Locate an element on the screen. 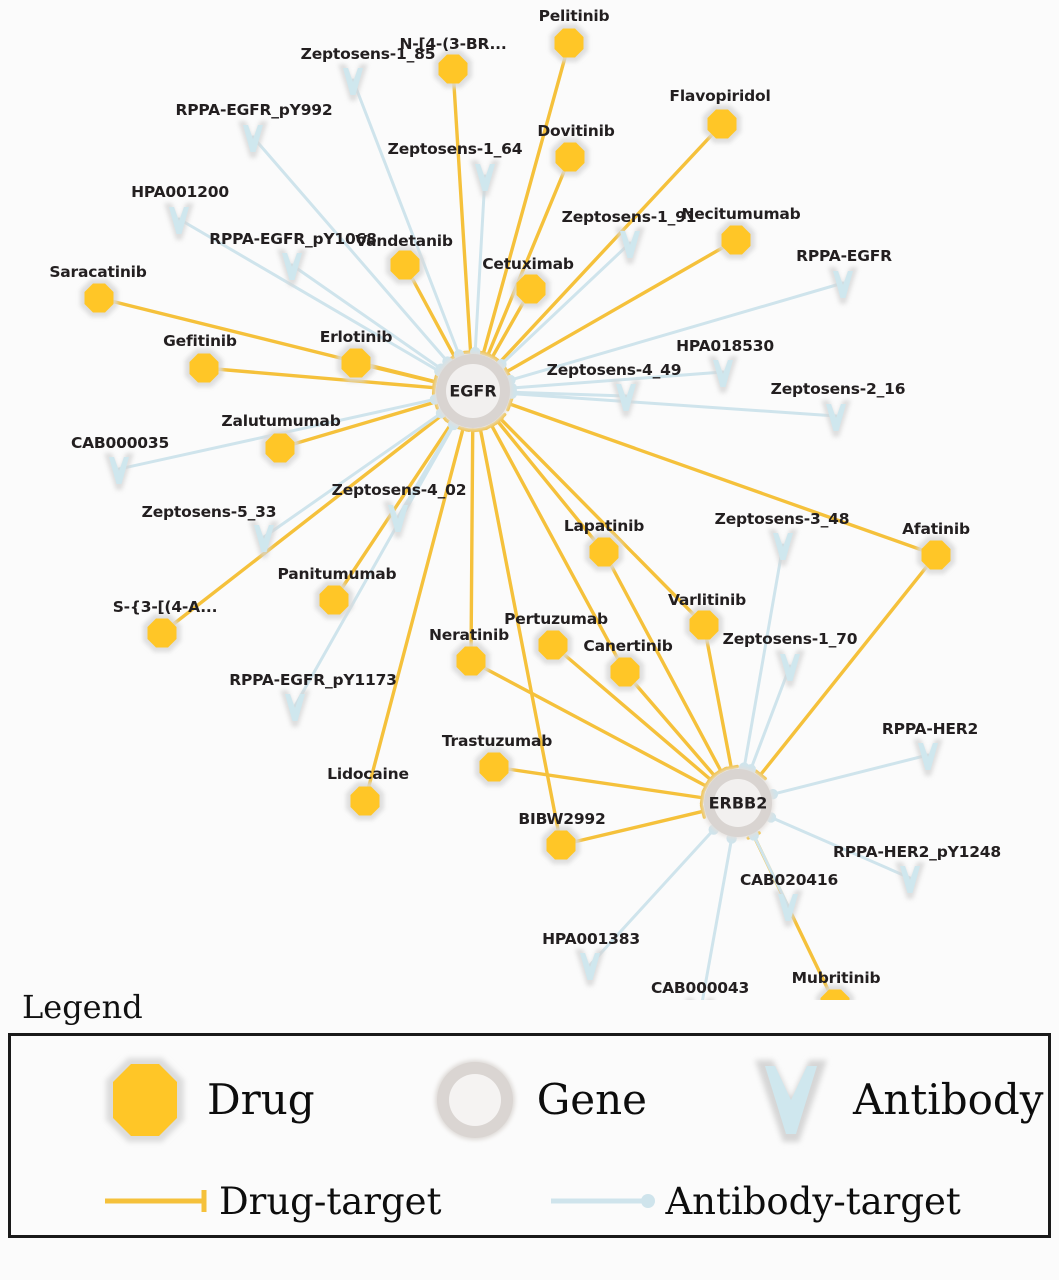 The width and height of the screenshot is (1059, 1280). gene-node-egfr is located at coordinates (473, 391).